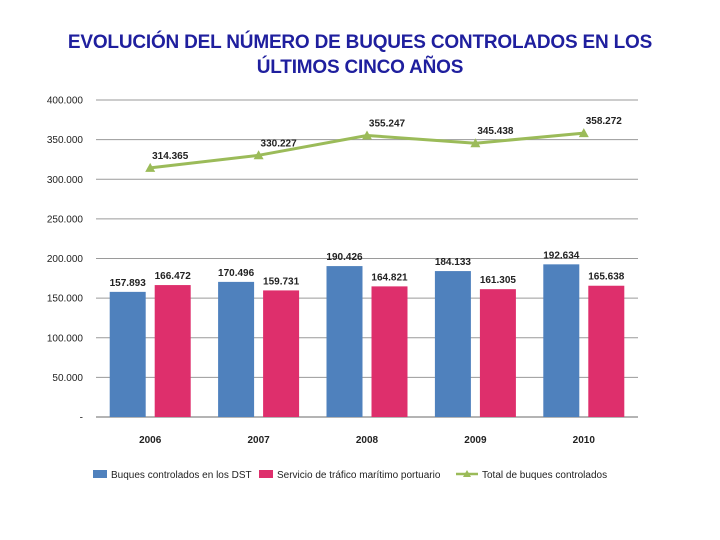 The width and height of the screenshot is (720, 540). I want to click on bar-data-label: 157.893, so click(128, 283).